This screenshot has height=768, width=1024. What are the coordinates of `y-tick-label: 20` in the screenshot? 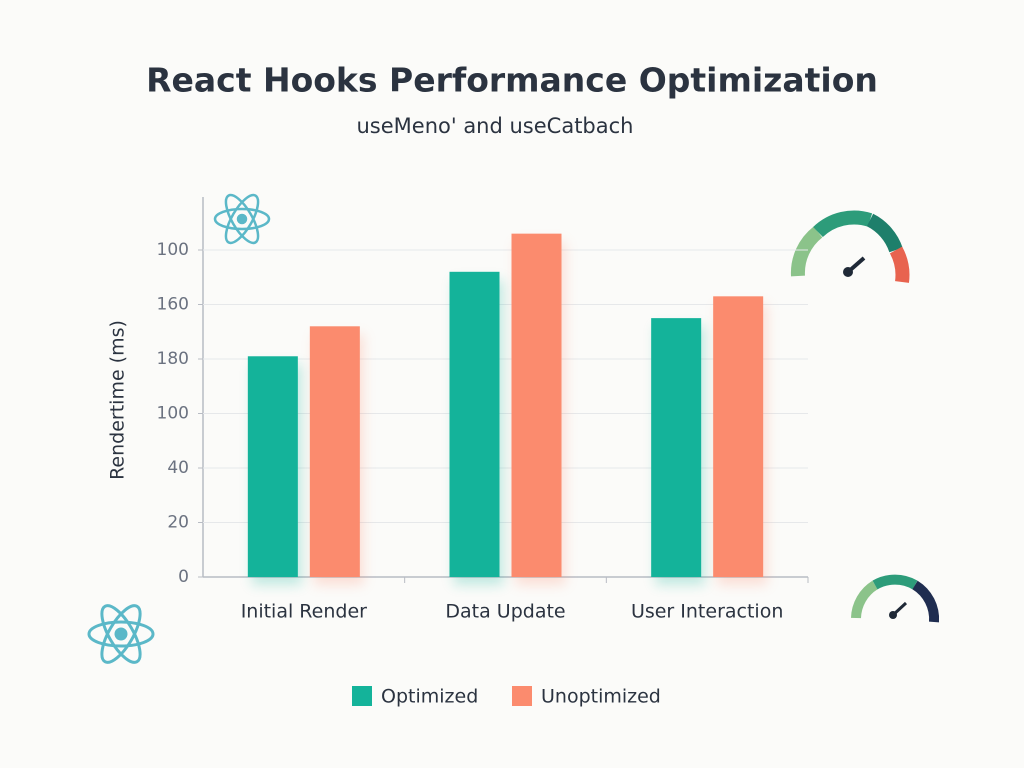 It's located at (178, 523).